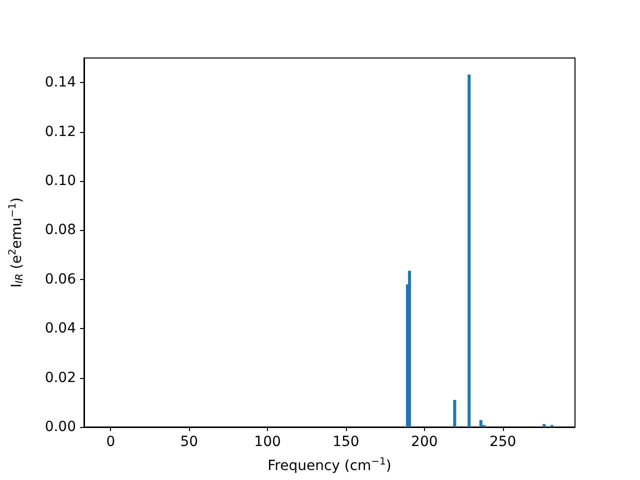 The image size is (640, 480). Describe the element at coordinates (111, 442) in the screenshot. I see `x-tick-label: 0` at that location.